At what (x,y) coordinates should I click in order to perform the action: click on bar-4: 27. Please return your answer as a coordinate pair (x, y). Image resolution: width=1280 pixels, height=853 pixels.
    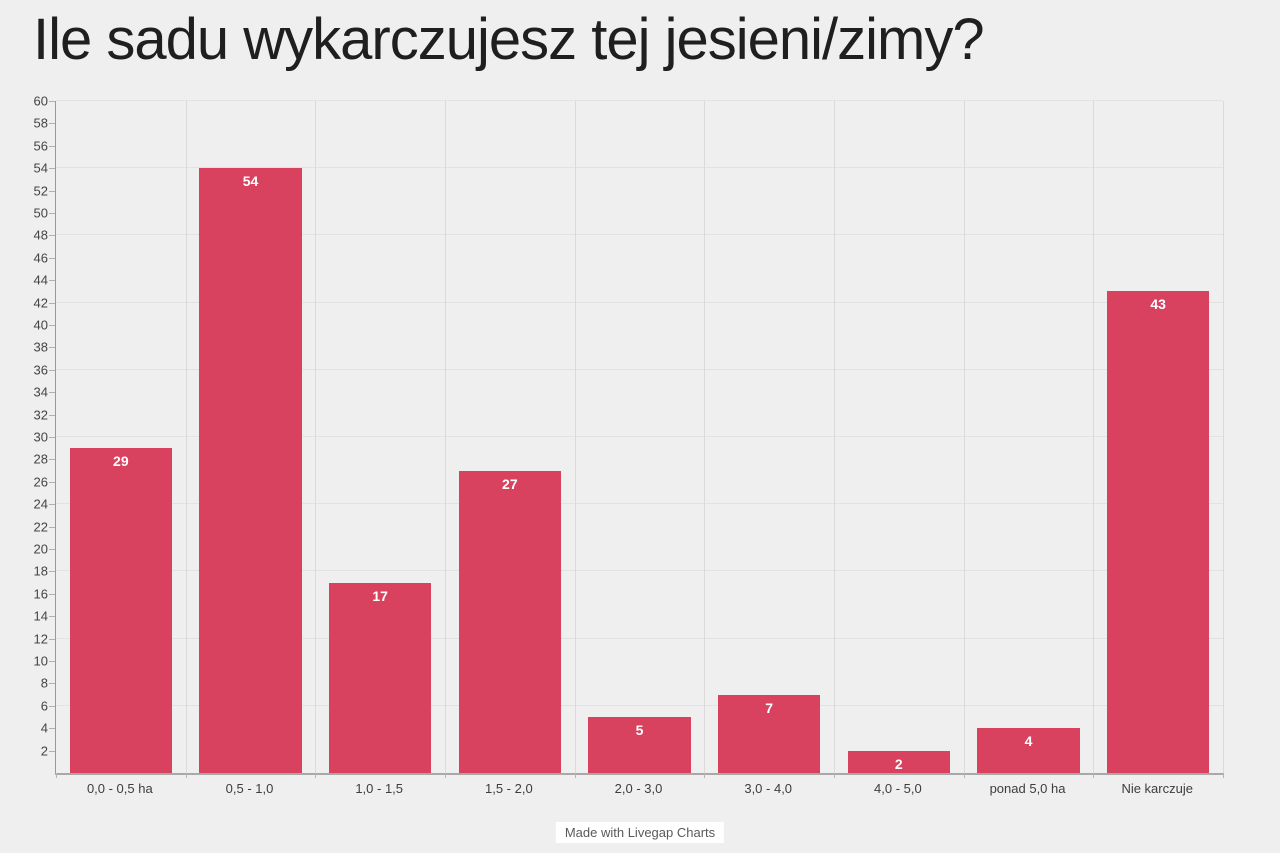
    Looking at the image, I should click on (510, 621).